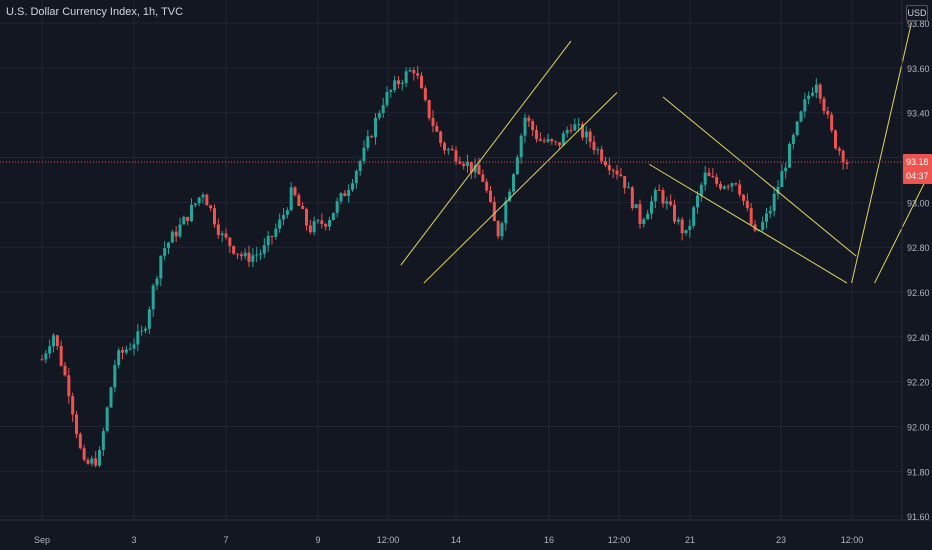 The width and height of the screenshot is (932, 550). I want to click on x-tick-label: 14, so click(456, 540).